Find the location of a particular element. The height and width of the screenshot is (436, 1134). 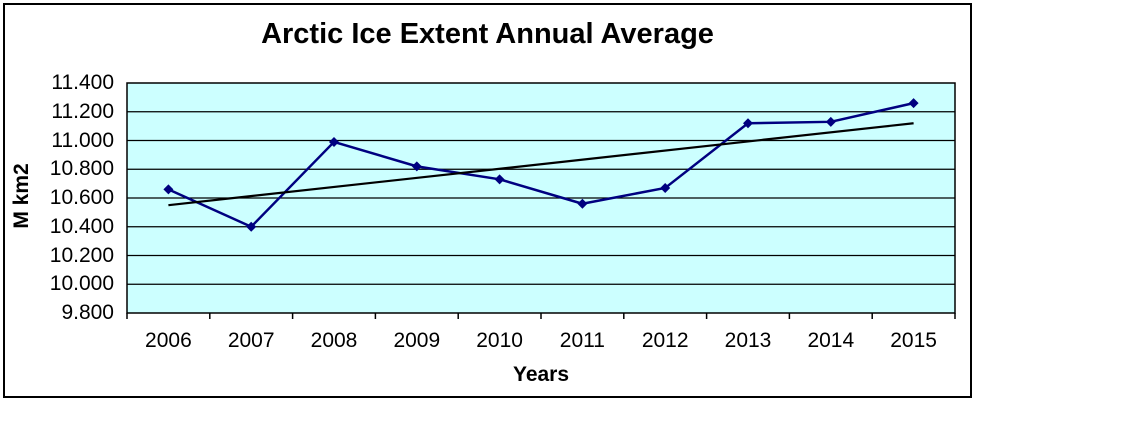

y-tick-label: 10.600 is located at coordinates (81, 197).